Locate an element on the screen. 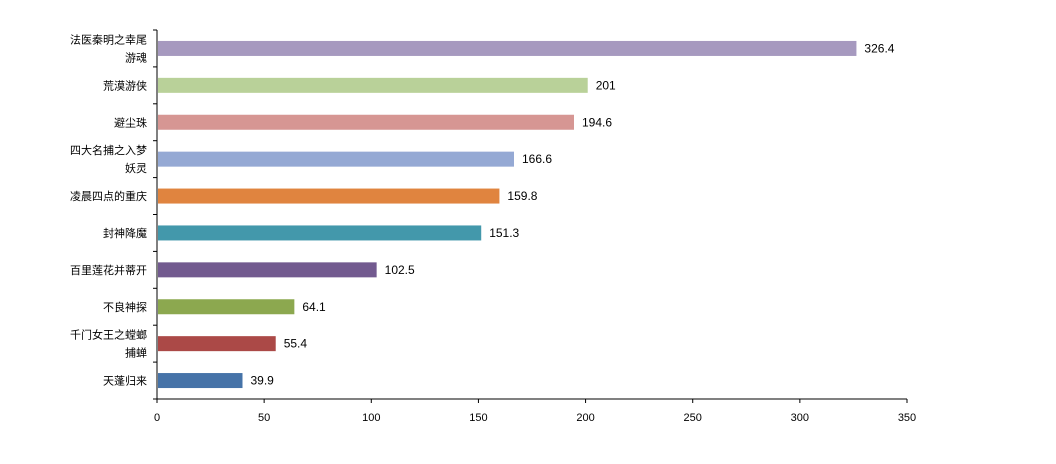 This screenshot has width=1056, height=464. value-label: 55.4 is located at coordinates (296, 344).